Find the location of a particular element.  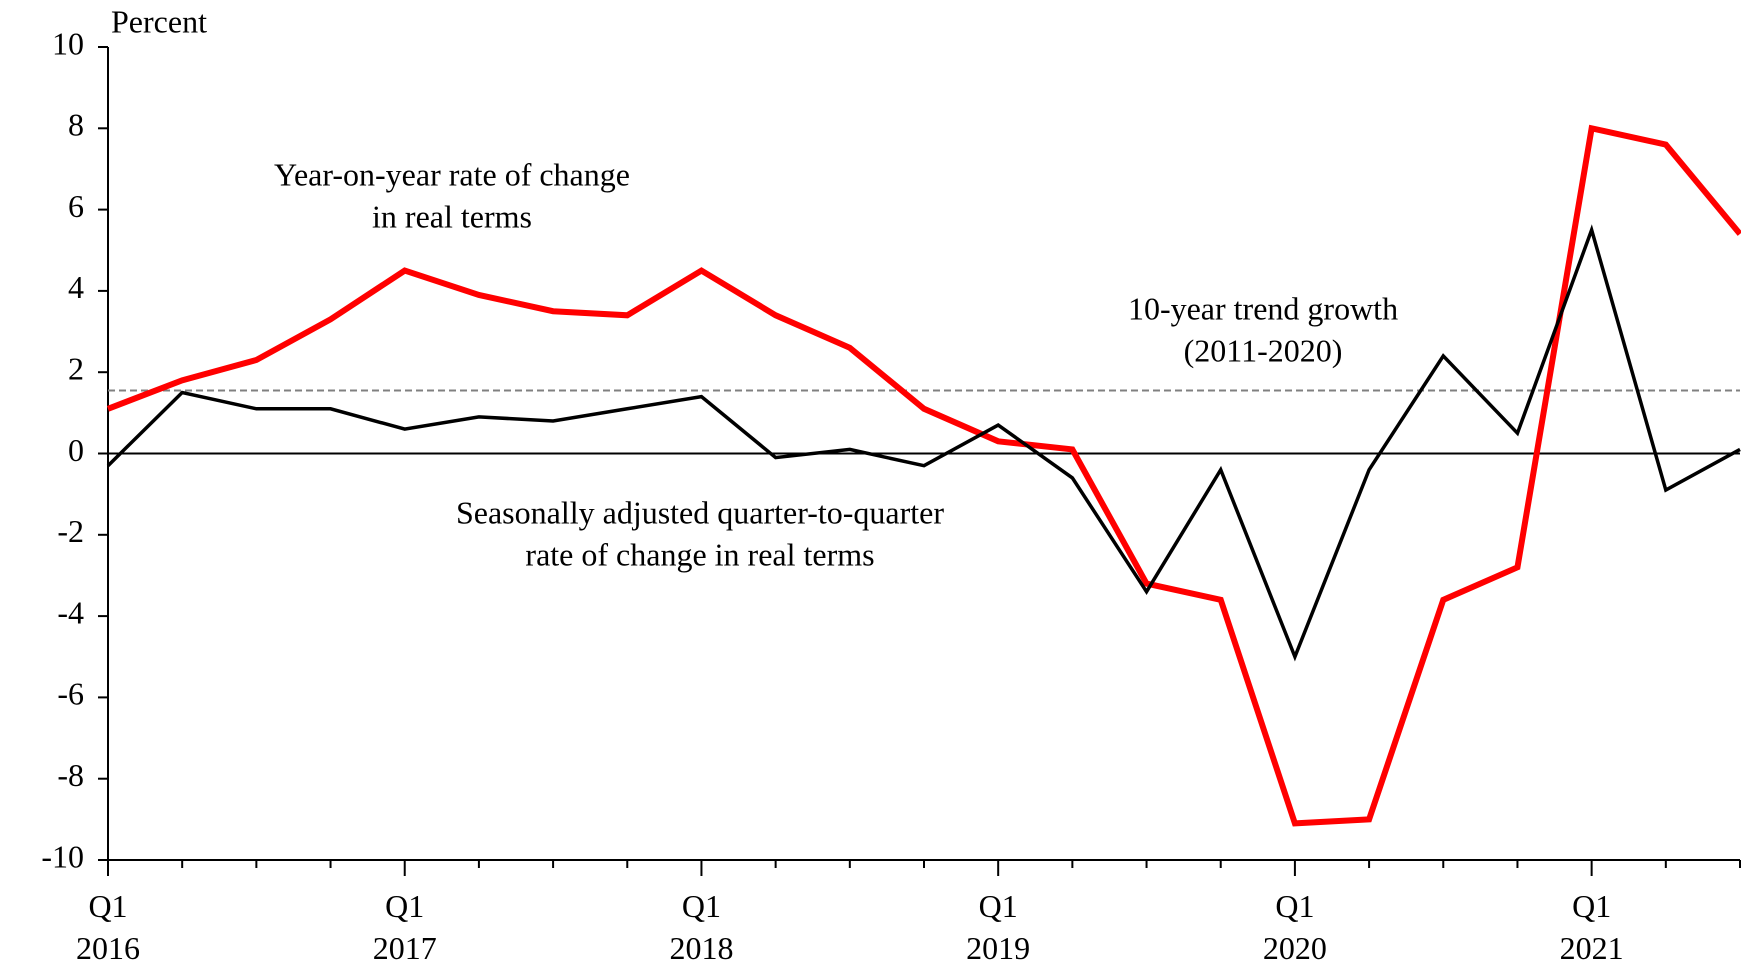

x-tick-label: Q1 2018 is located at coordinates (701, 927).